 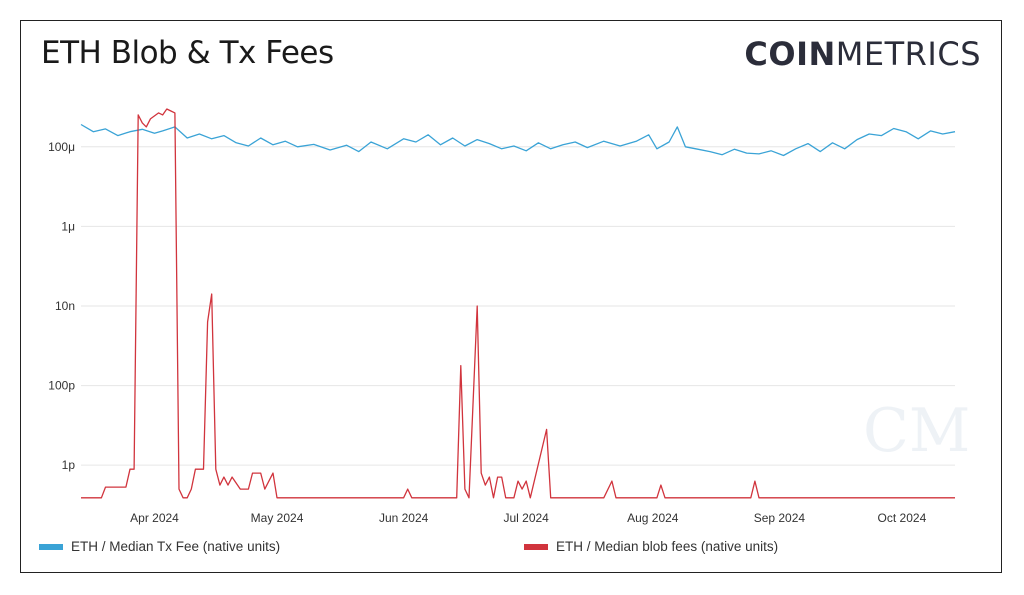 I want to click on chart-title: ETH Blob & Tx Fees, so click(x=187, y=53).